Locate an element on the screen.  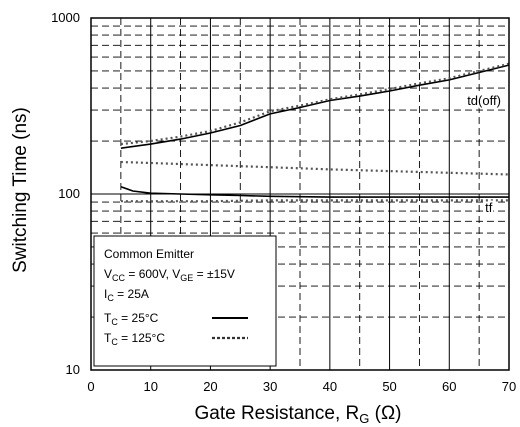
legend-text: Common Emitter is located at coordinates (149, 254).